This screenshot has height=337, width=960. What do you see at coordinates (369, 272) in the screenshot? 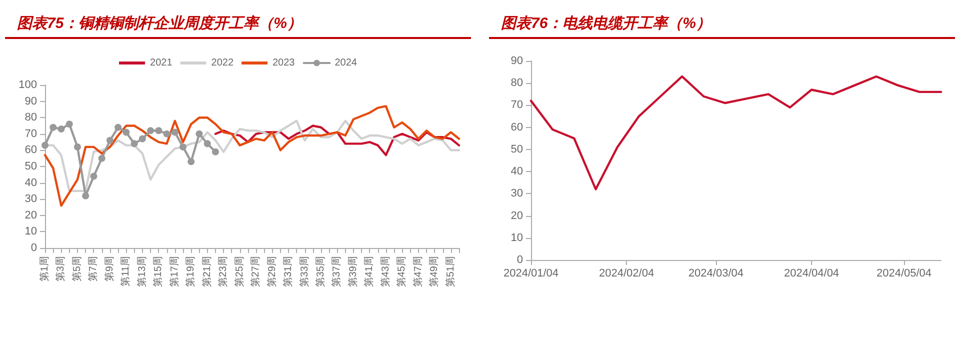
I see `x-tick-label: 第41周` at bounding box center [369, 272].